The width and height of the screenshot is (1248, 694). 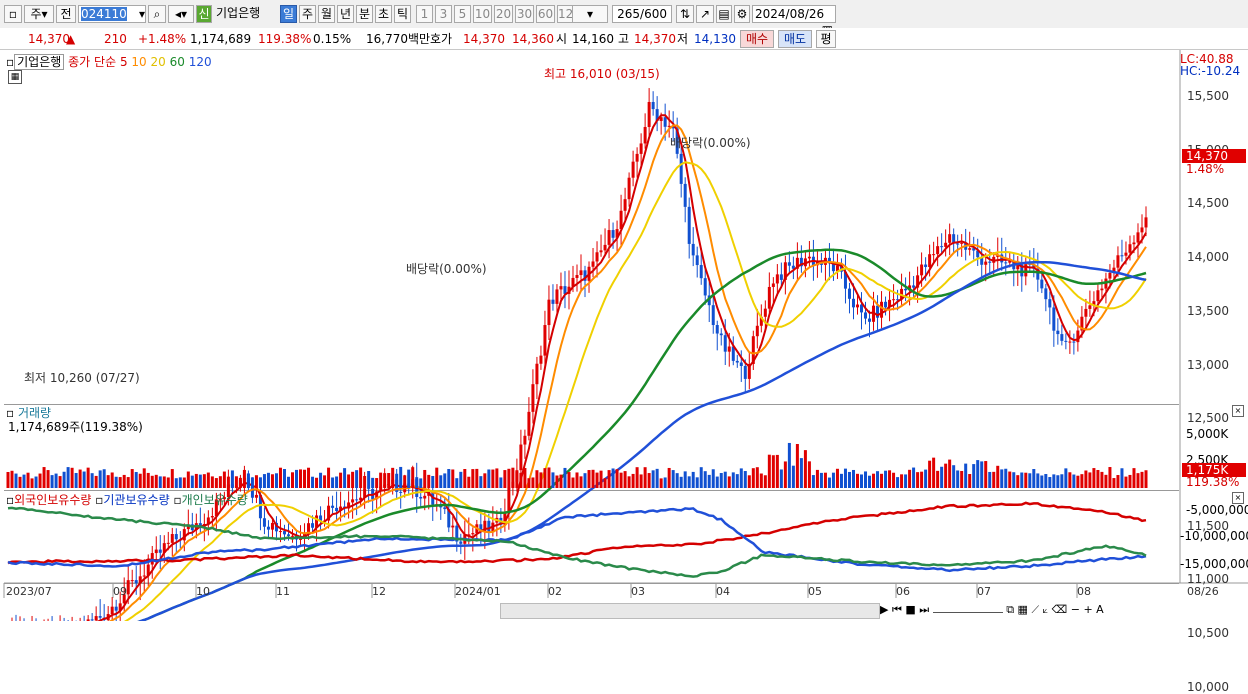 What do you see at coordinates (884, 609) in the screenshot?
I see `play-icon: ▶` at bounding box center [884, 609].